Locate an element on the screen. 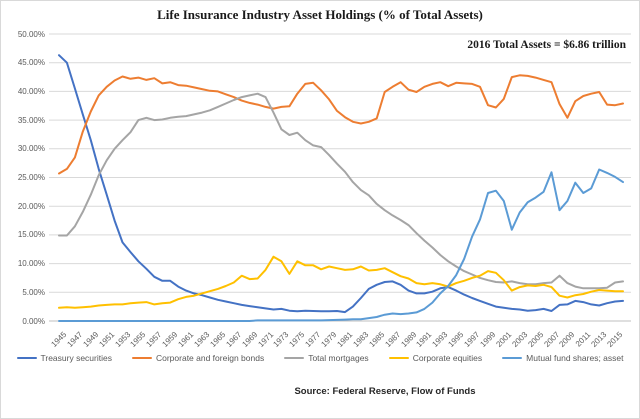 The image size is (640, 419). legend-label: Total mortgages is located at coordinates (338, 358).